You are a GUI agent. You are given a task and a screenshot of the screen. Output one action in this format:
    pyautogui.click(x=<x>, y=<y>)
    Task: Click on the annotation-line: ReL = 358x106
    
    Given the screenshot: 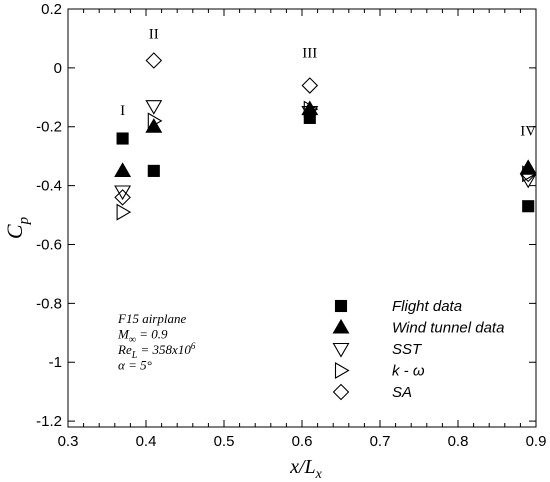 What is the action you would take?
    pyautogui.click(x=156, y=351)
    